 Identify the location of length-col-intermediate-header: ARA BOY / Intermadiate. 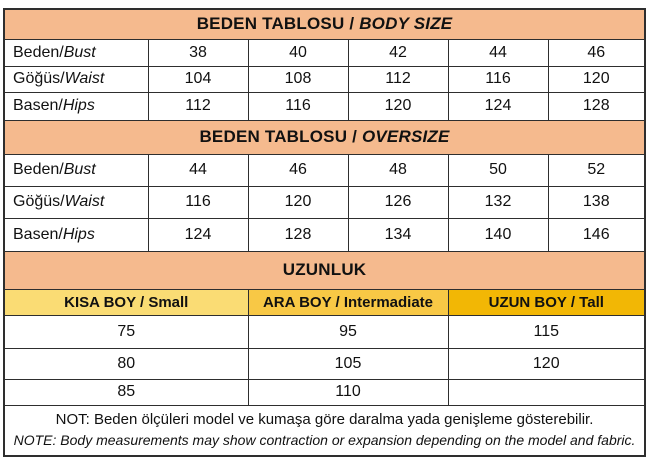
(348, 302).